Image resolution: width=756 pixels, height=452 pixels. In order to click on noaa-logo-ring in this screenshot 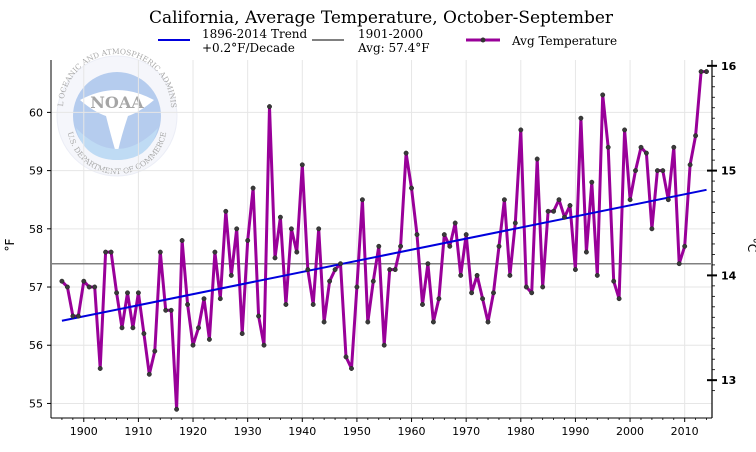, I will do `click(117, 116)`.